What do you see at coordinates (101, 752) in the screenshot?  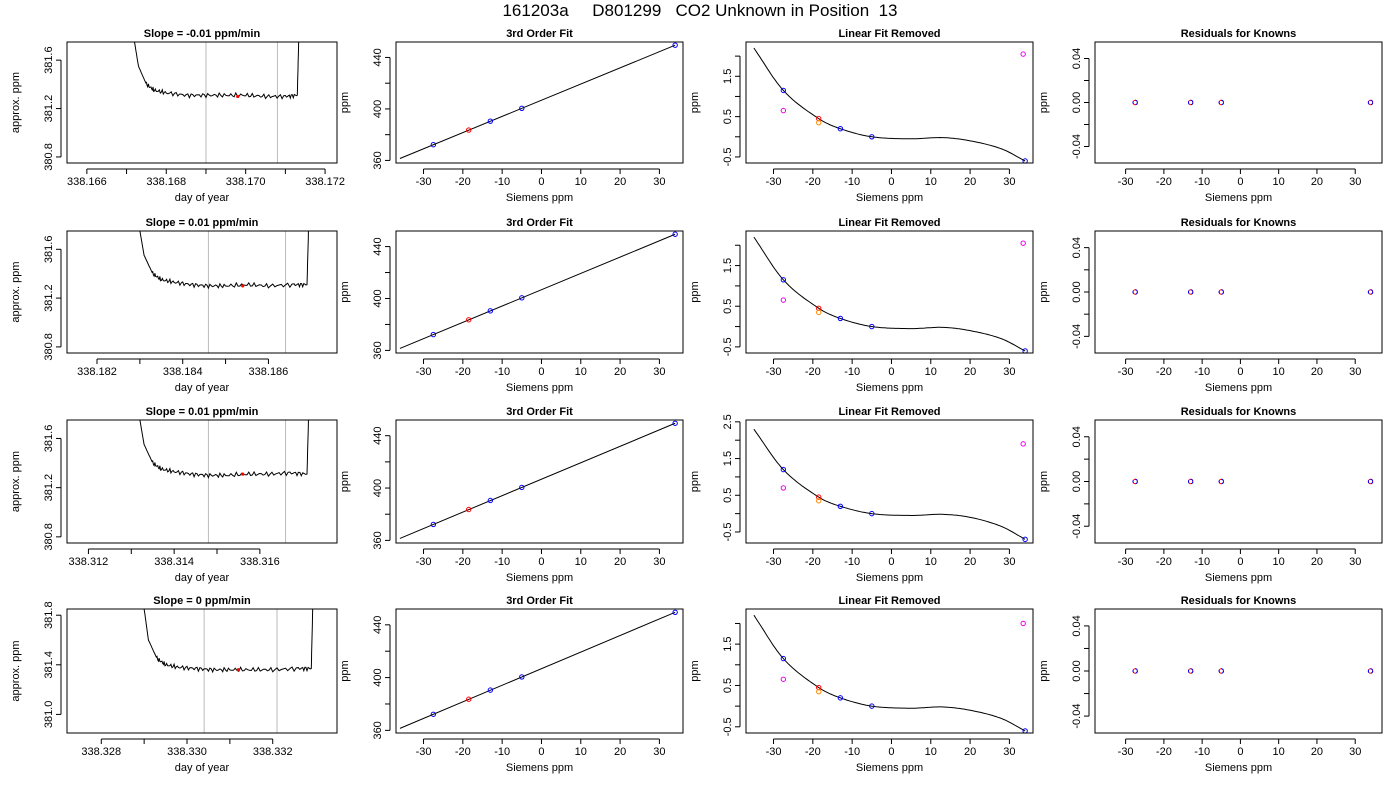 I see `x-tick-label: 338.328` at bounding box center [101, 752].